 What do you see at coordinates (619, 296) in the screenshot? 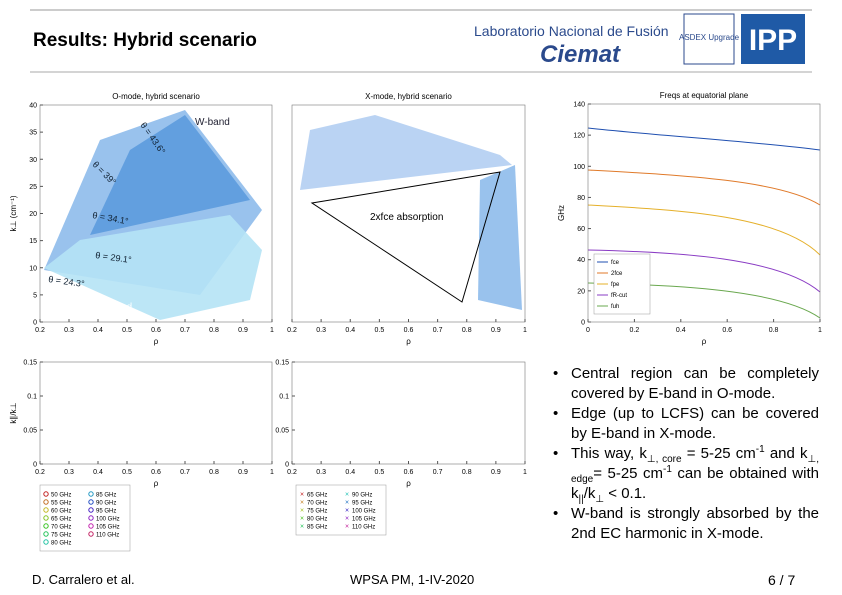
I see `legend-label: fR-cut` at bounding box center [619, 296].